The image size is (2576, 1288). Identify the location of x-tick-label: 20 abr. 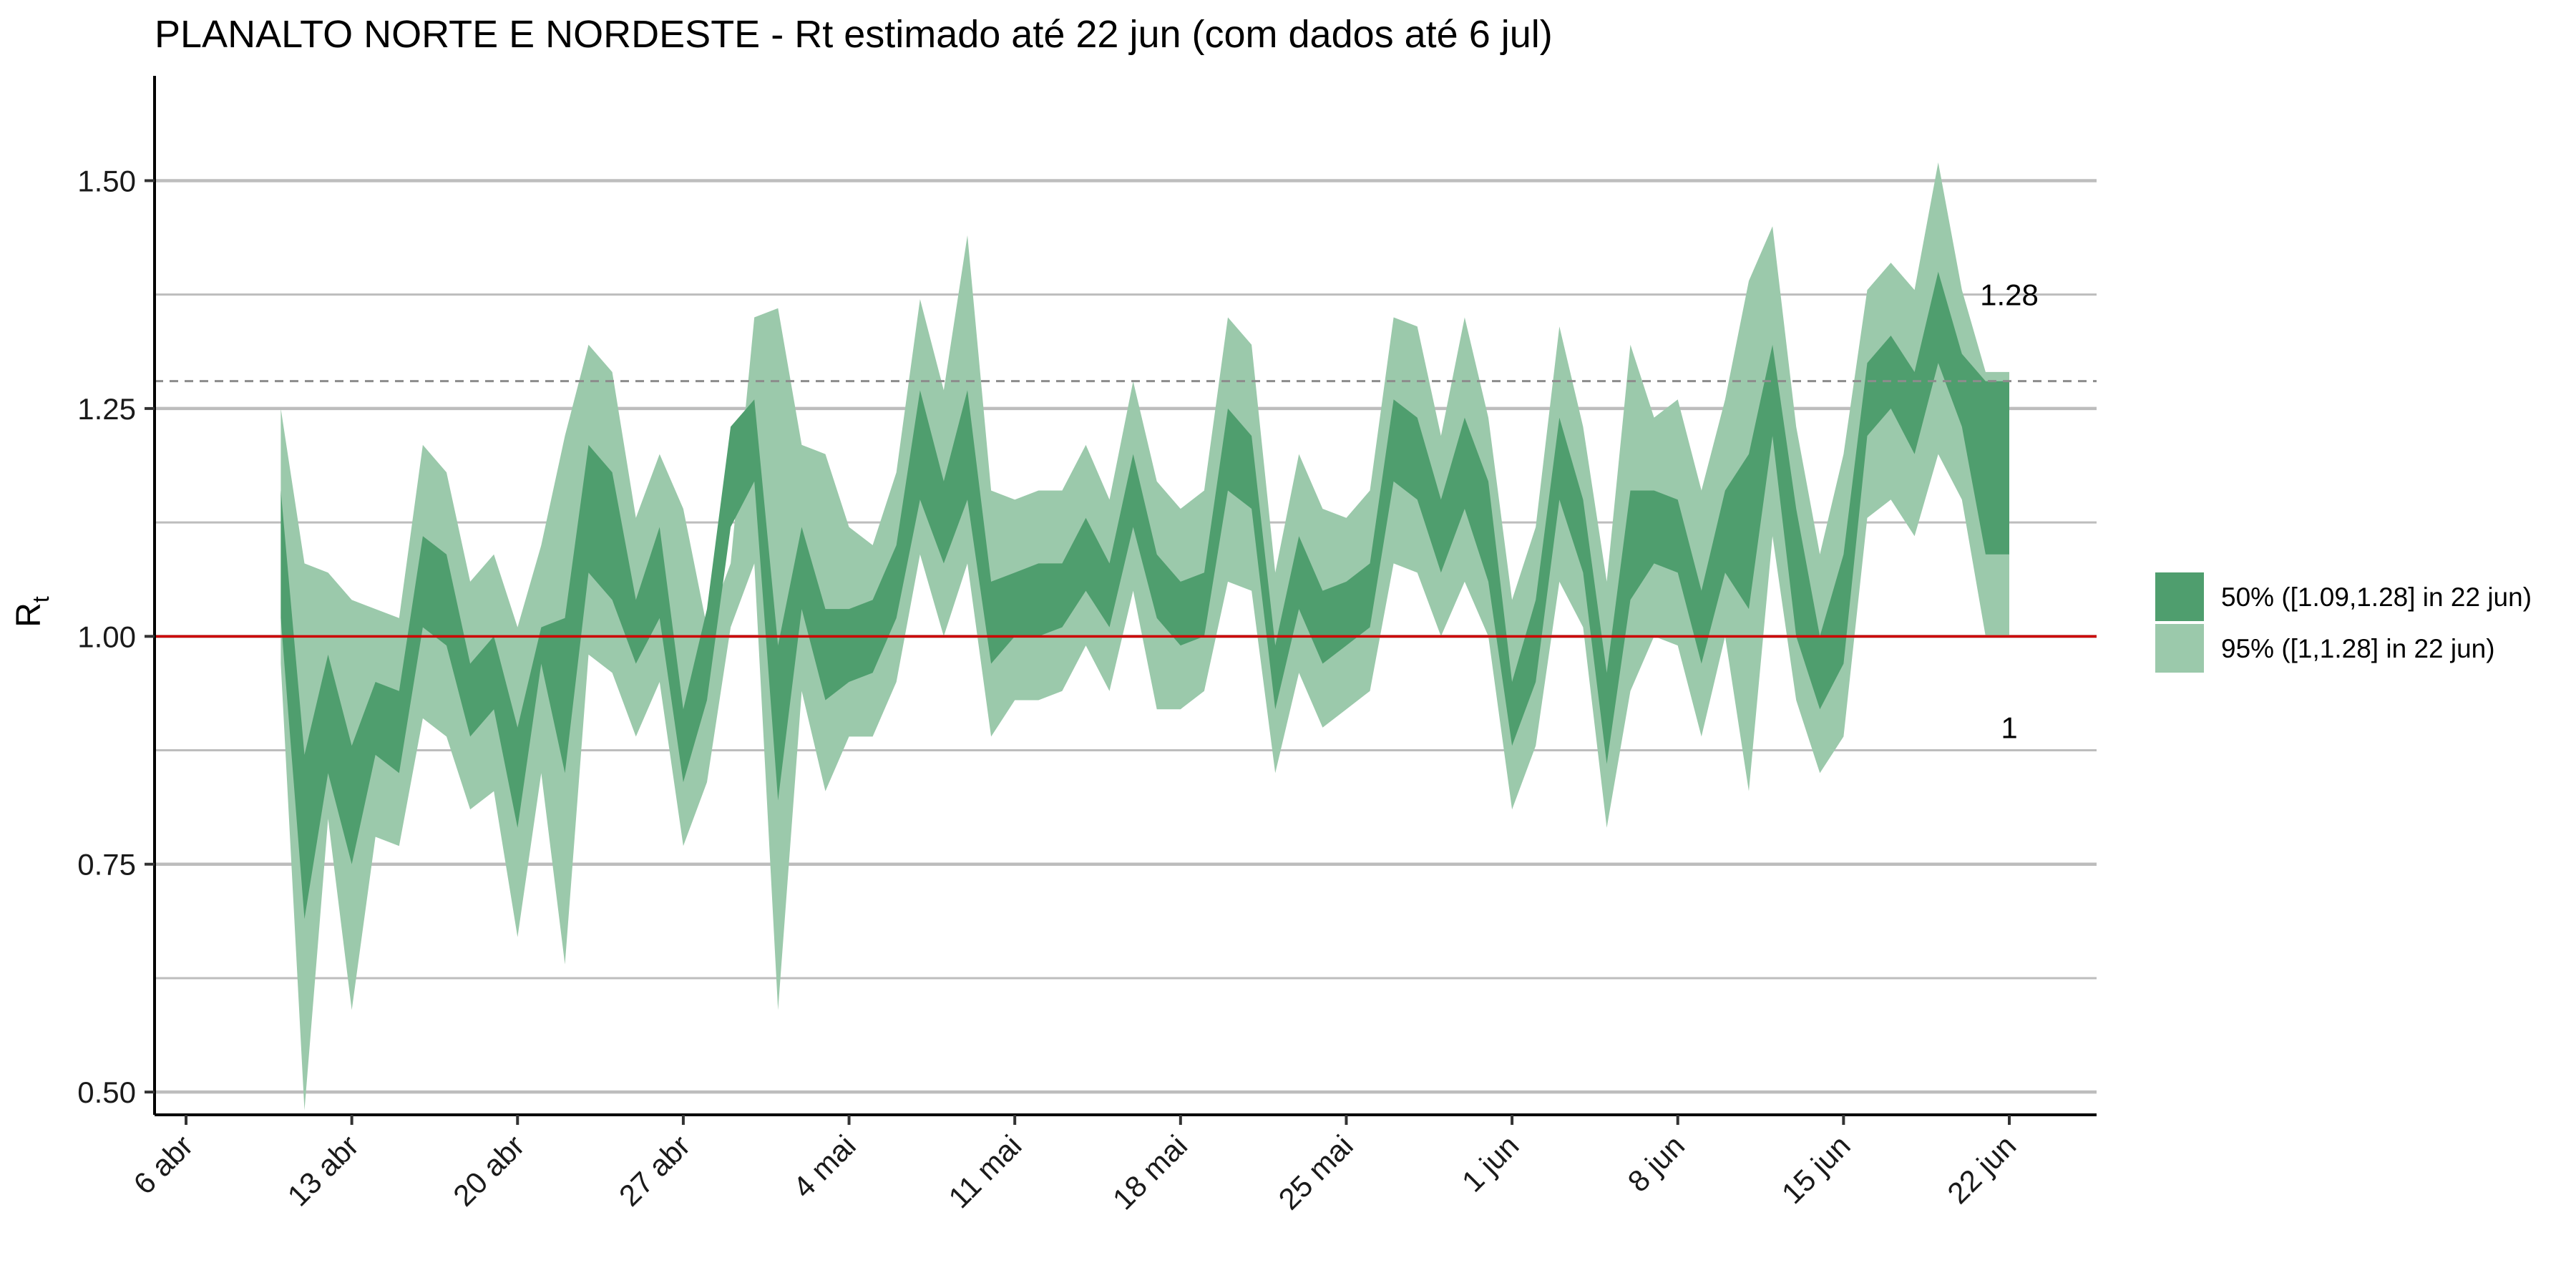
(488, 1170).